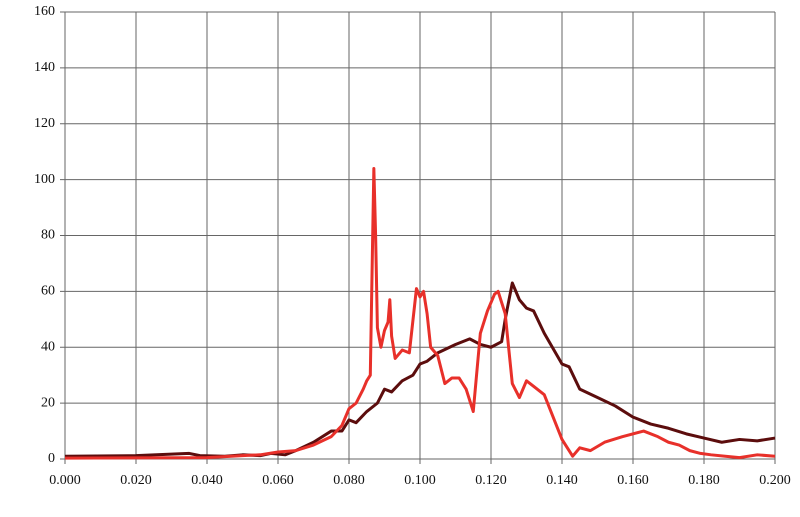  I want to click on x-tick-label: 0.000, so click(65, 480).